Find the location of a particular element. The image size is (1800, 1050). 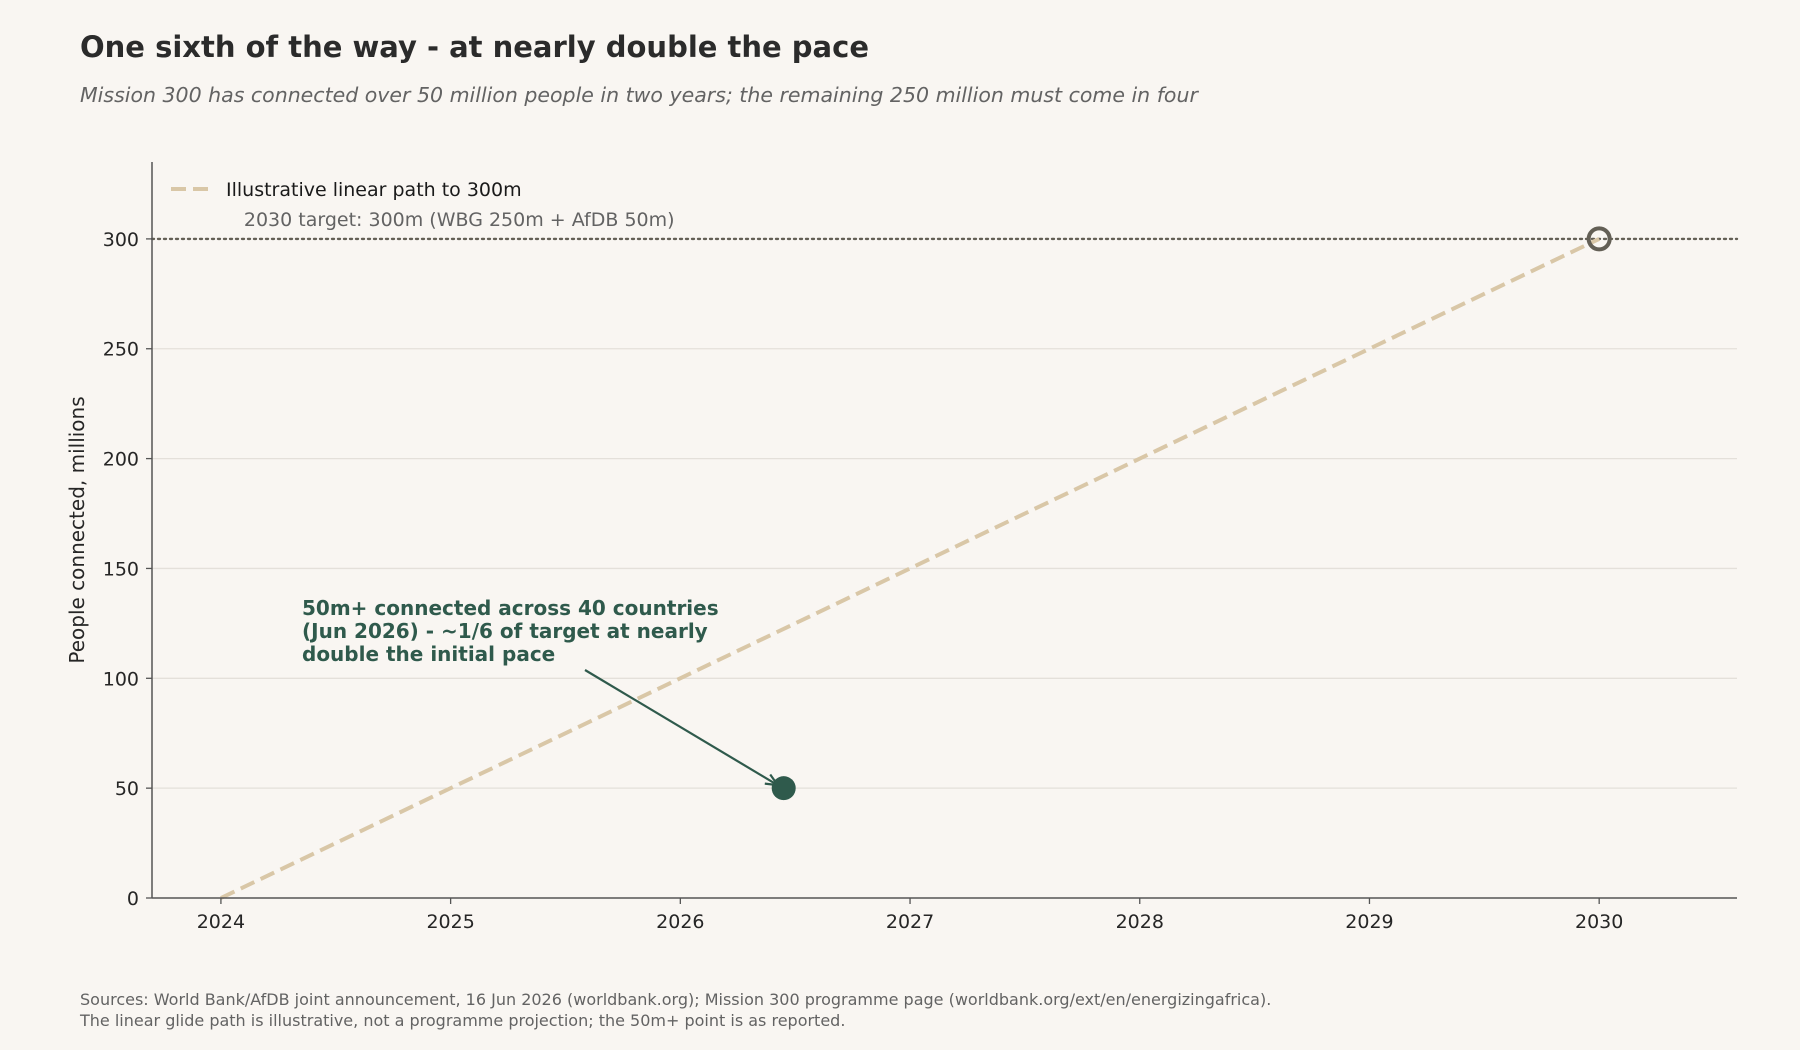

legend: Illustrative linear path to 300m is located at coordinates (346, 190).